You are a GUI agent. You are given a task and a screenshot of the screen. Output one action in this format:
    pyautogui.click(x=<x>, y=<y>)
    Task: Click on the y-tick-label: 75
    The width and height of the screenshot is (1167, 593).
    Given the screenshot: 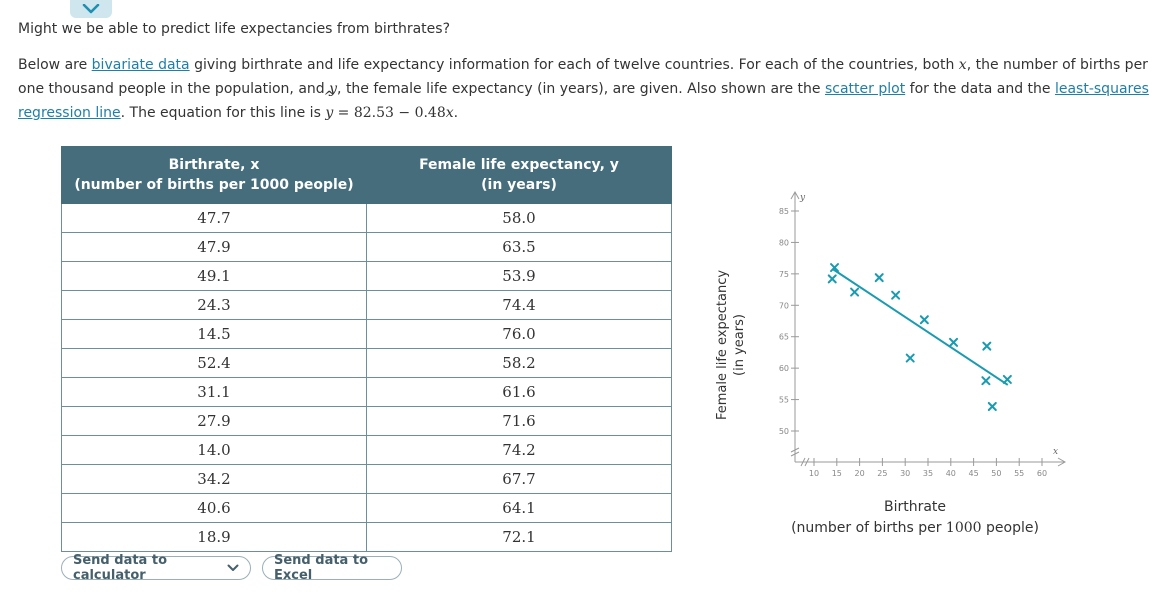 What is the action you would take?
    pyautogui.click(x=784, y=274)
    